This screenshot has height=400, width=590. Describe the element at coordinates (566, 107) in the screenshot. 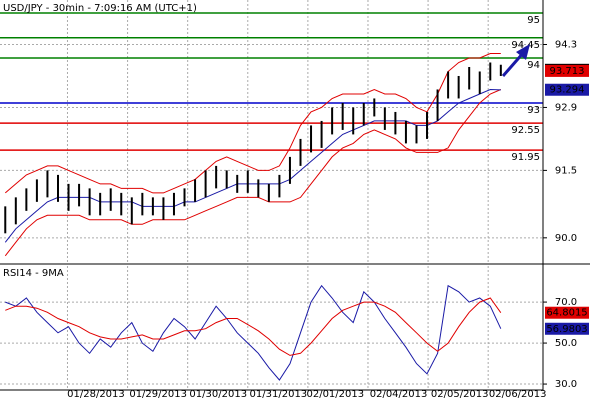

I see `y-tick-label: 92.9` at that location.